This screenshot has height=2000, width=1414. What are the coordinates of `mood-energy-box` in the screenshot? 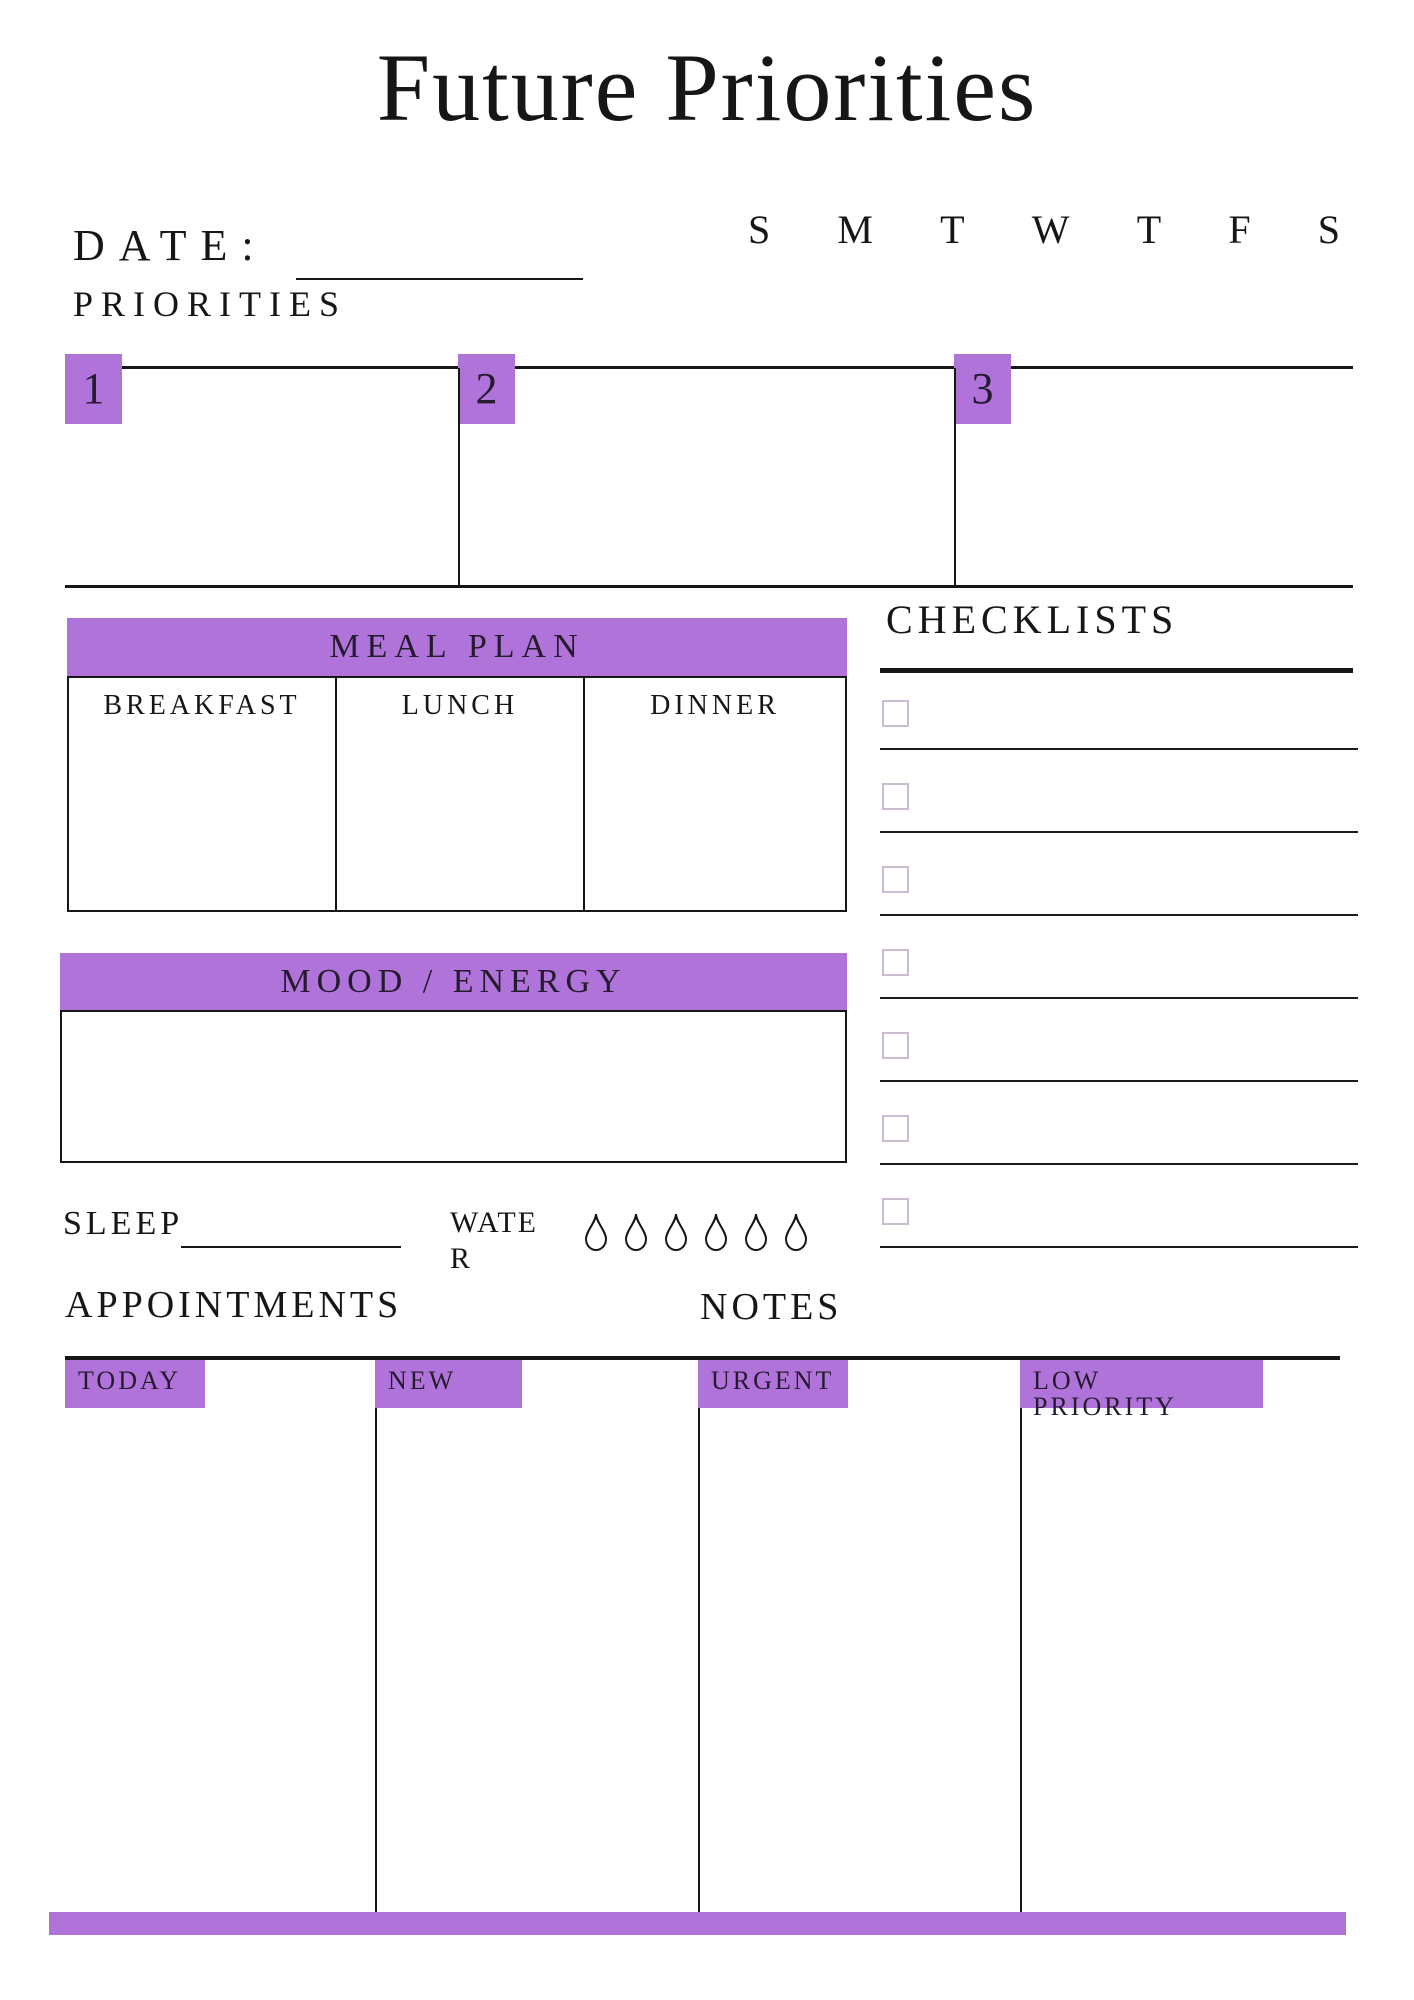 It's located at (453, 1086).